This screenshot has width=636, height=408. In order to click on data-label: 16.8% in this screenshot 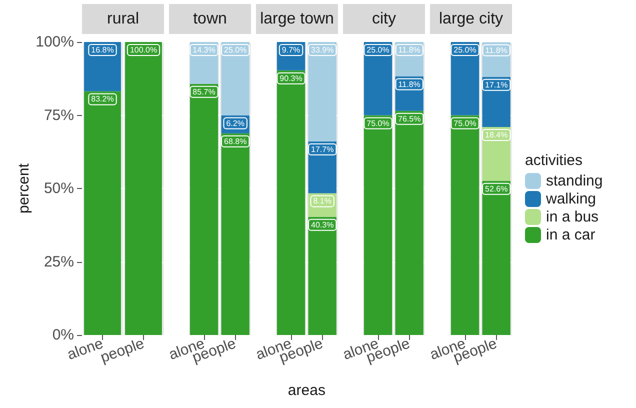, I will do `click(102, 50)`.